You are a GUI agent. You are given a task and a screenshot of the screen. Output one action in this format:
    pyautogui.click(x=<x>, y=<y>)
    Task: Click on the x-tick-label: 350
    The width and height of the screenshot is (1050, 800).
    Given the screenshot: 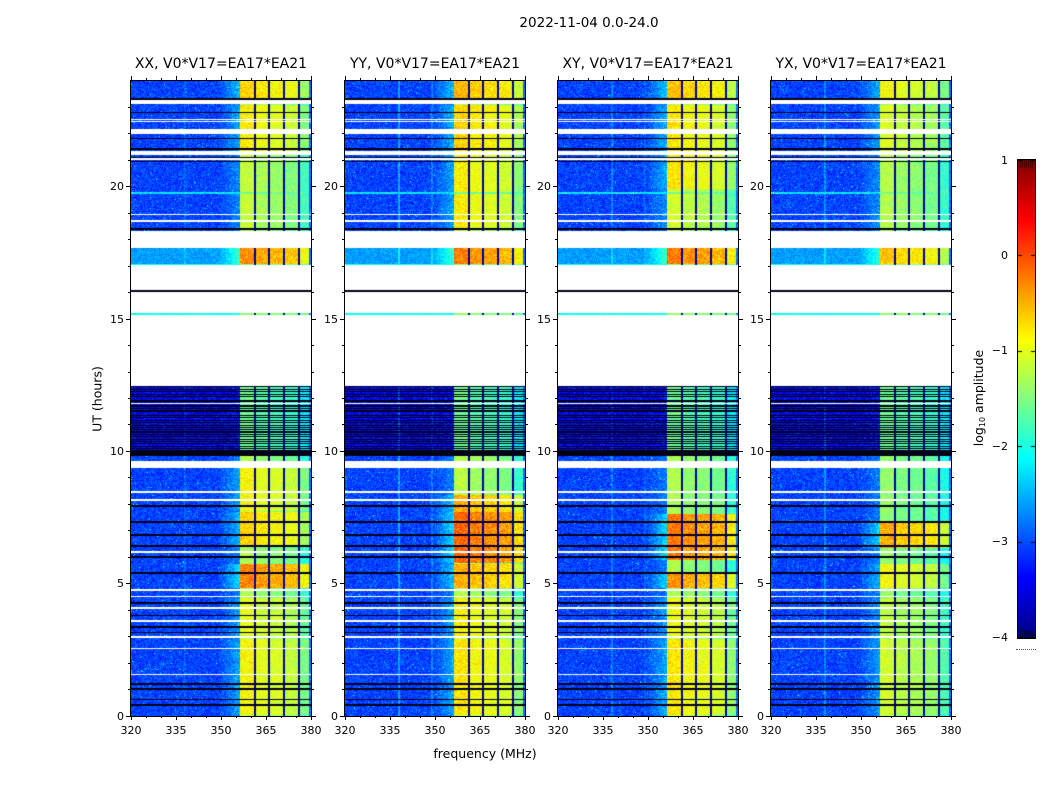 What is the action you would take?
    pyautogui.click(x=648, y=730)
    